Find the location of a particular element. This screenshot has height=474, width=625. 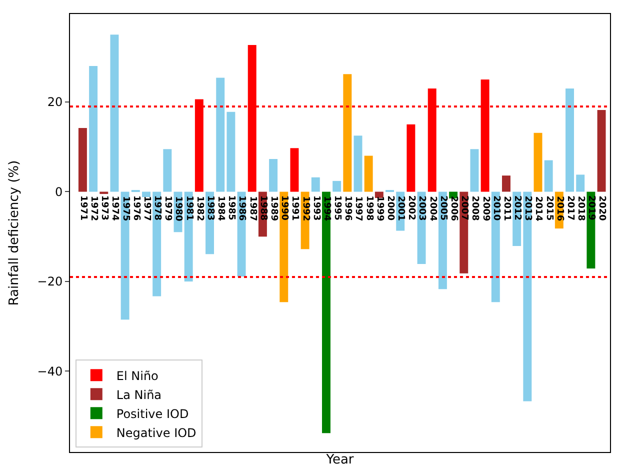

x-tick-label: 1984 is located at coordinates (221, 208).